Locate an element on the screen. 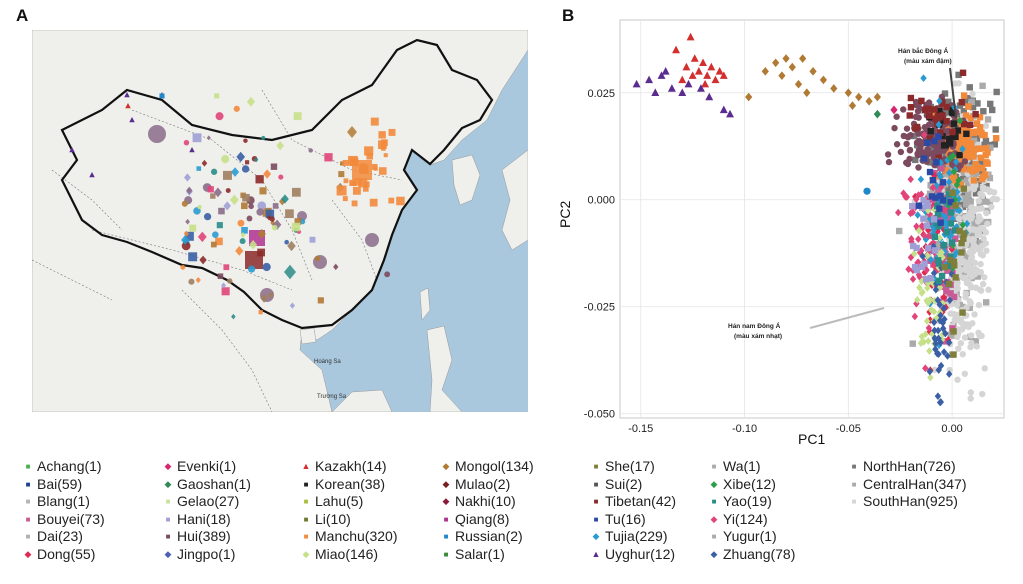 This screenshot has height=584, width=1023. legend-label: Russian(2) is located at coordinates (489, 536).